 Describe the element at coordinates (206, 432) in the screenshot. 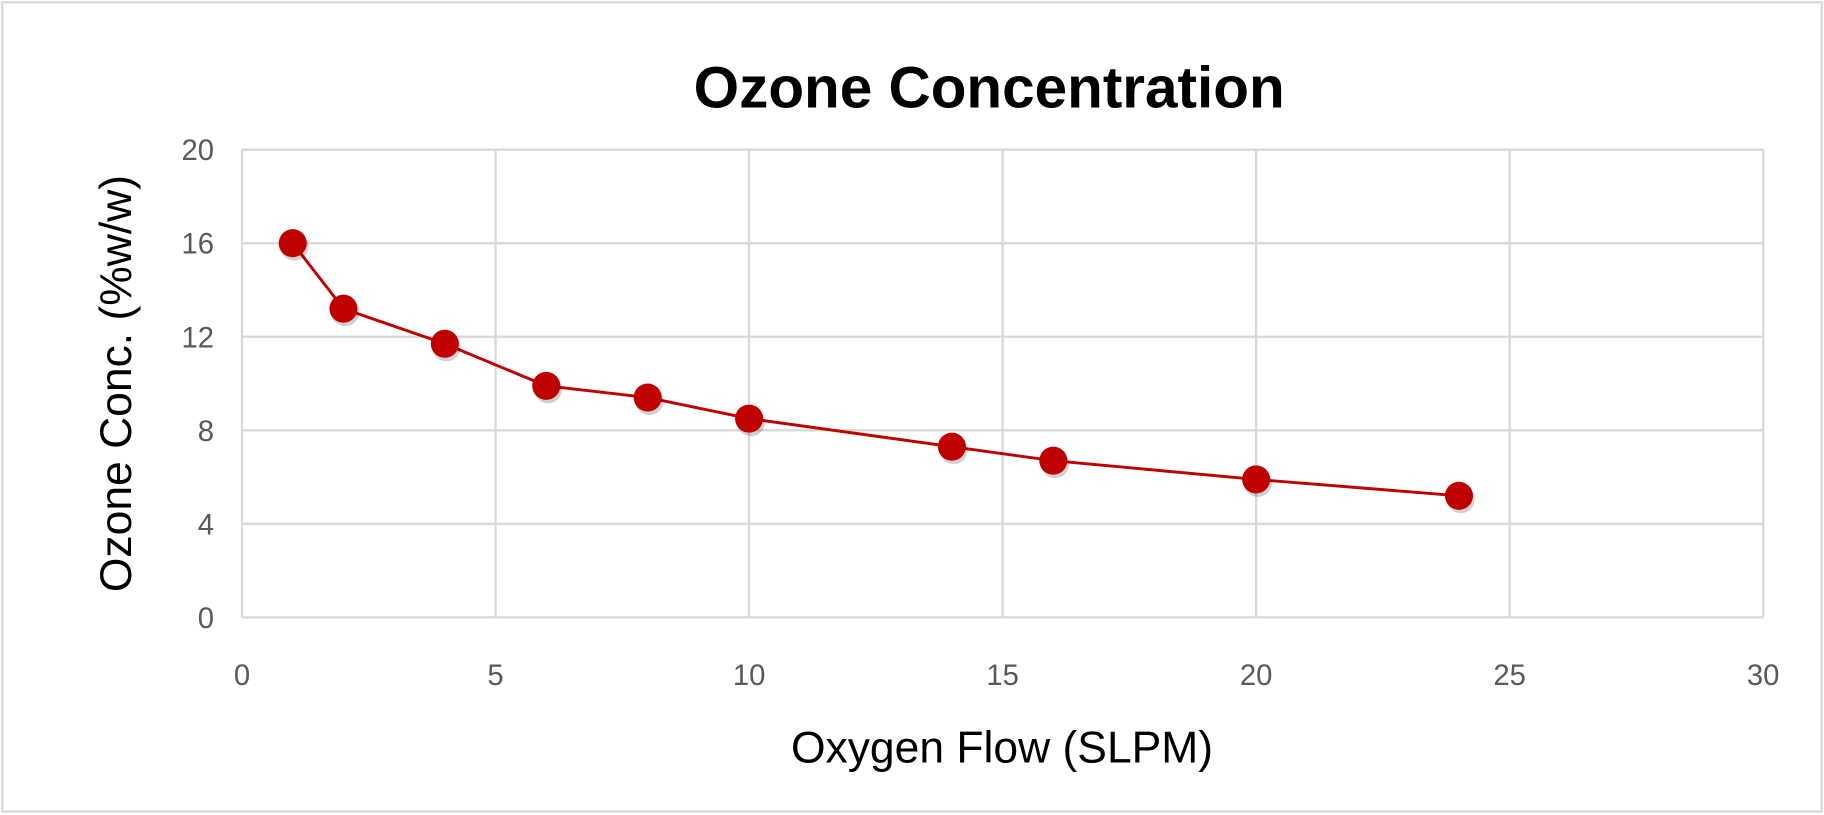

I see `y-tick-label: 8` at that location.